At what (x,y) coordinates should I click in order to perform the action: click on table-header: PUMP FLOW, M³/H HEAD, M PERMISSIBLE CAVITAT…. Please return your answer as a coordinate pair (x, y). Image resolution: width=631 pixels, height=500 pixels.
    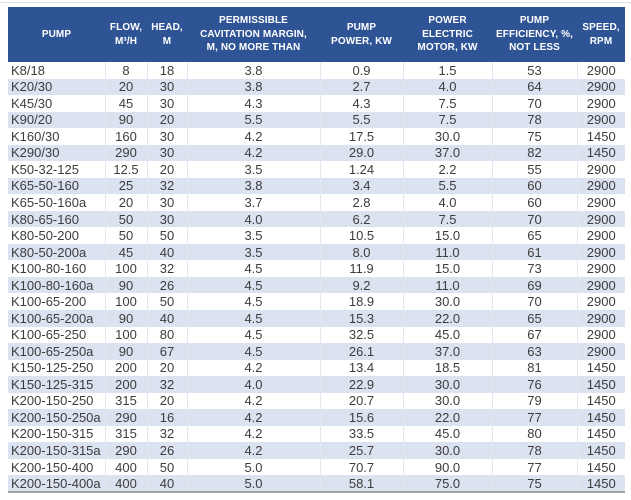
    Looking at the image, I should click on (316, 34).